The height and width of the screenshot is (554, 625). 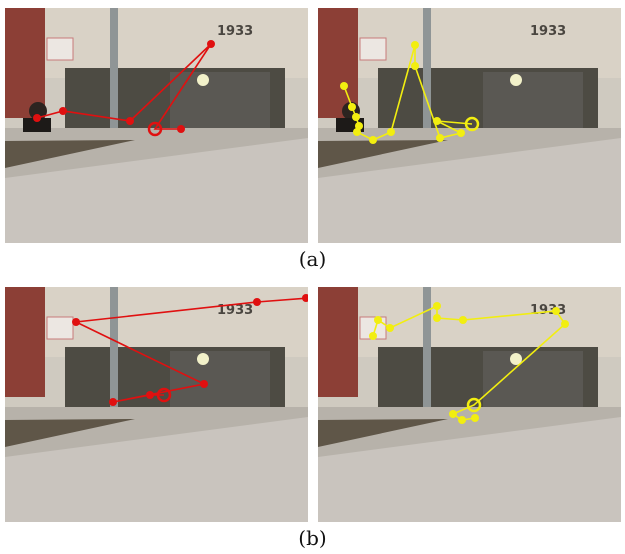 What do you see at coordinates (548, 310) in the screenshot?
I see `building-number-b-right: 1933` at bounding box center [548, 310].